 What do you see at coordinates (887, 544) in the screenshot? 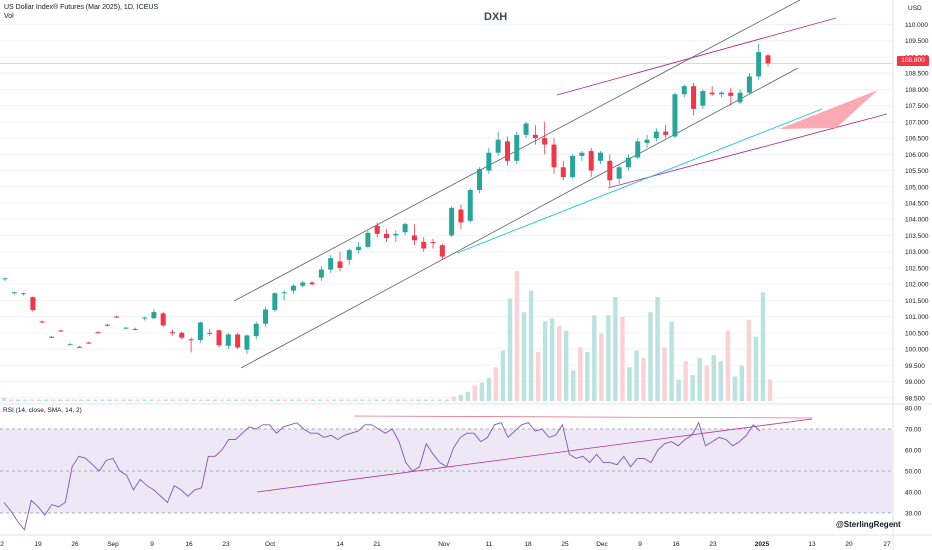
I see `time-tick-label: 27` at bounding box center [887, 544].